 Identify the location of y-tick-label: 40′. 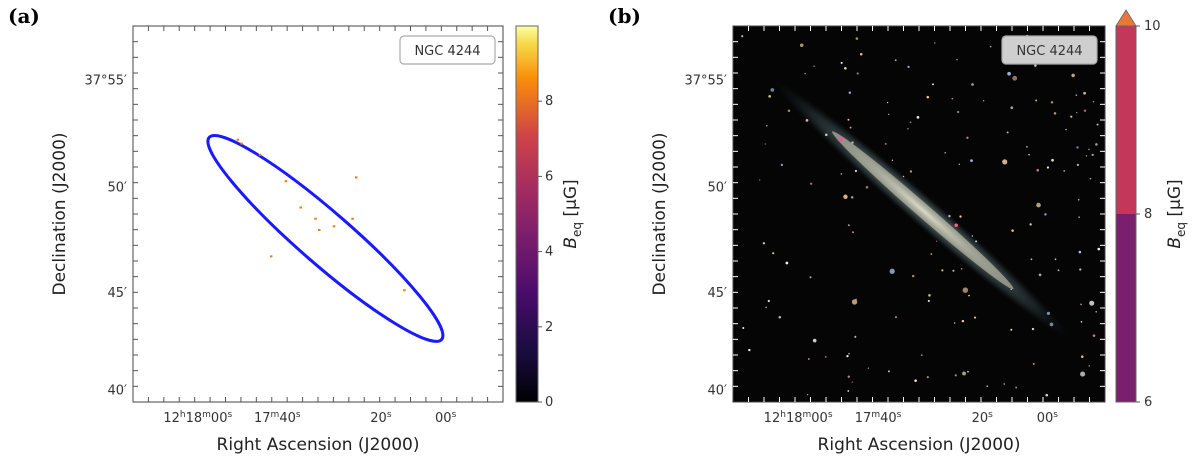
(118, 391).